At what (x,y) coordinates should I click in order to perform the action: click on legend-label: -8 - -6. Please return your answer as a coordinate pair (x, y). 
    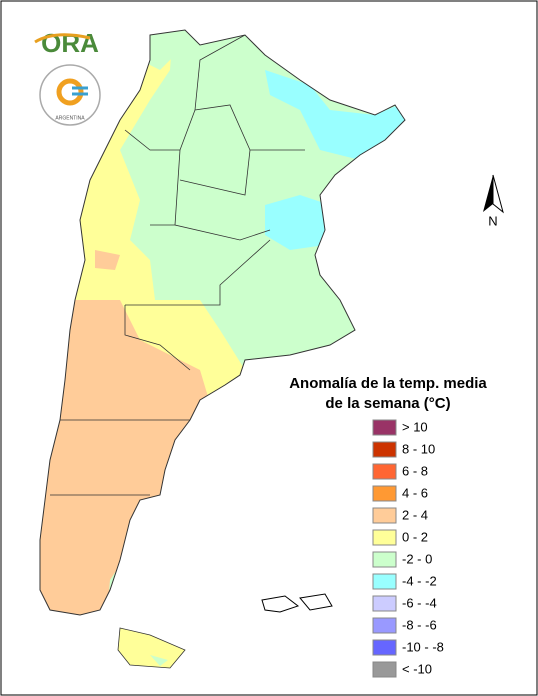
    Looking at the image, I should click on (419, 624).